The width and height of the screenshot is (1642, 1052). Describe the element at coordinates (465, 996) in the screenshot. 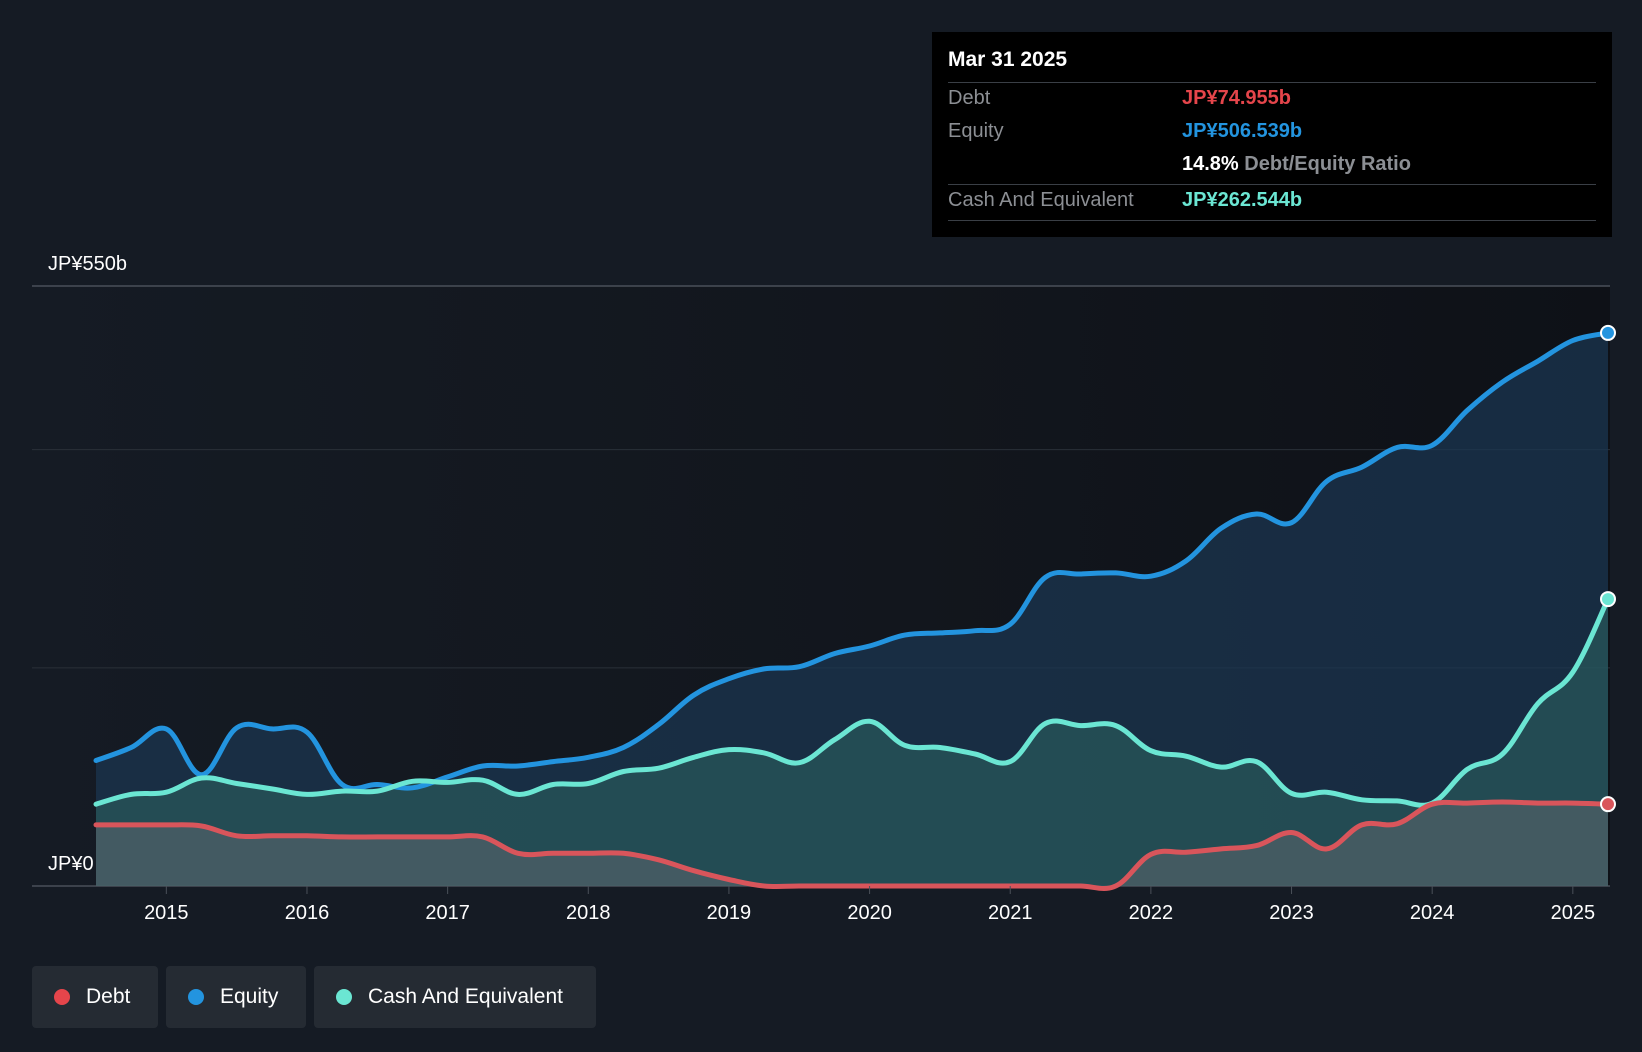

I see `legend-cash-label: Cash And Equivalent` at that location.